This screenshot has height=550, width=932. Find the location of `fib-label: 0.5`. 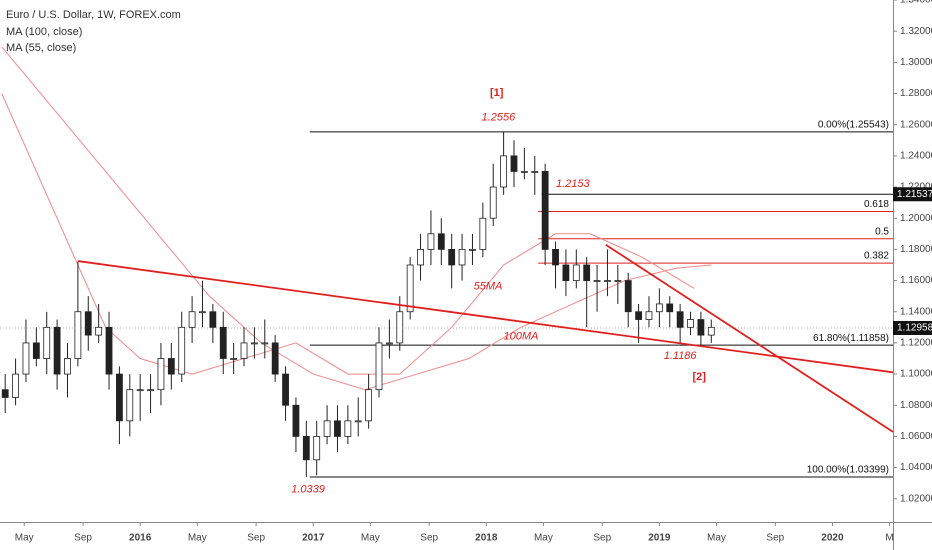

fib-label: 0.5 is located at coordinates (882, 231).